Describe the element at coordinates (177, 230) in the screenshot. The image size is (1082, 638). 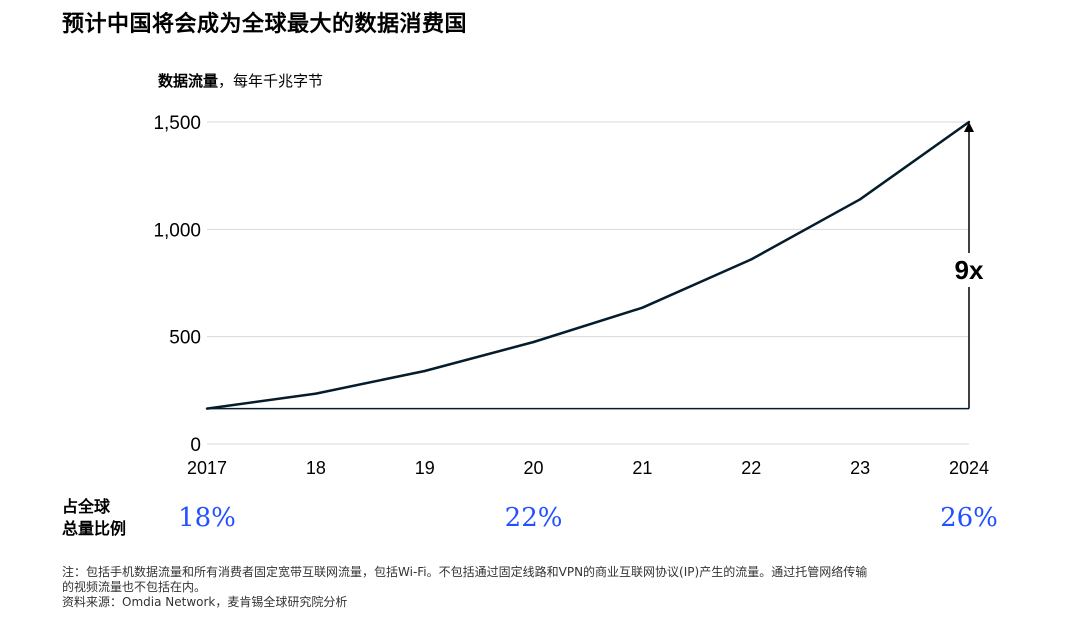
I see `y-tick-label: 1,000` at that location.